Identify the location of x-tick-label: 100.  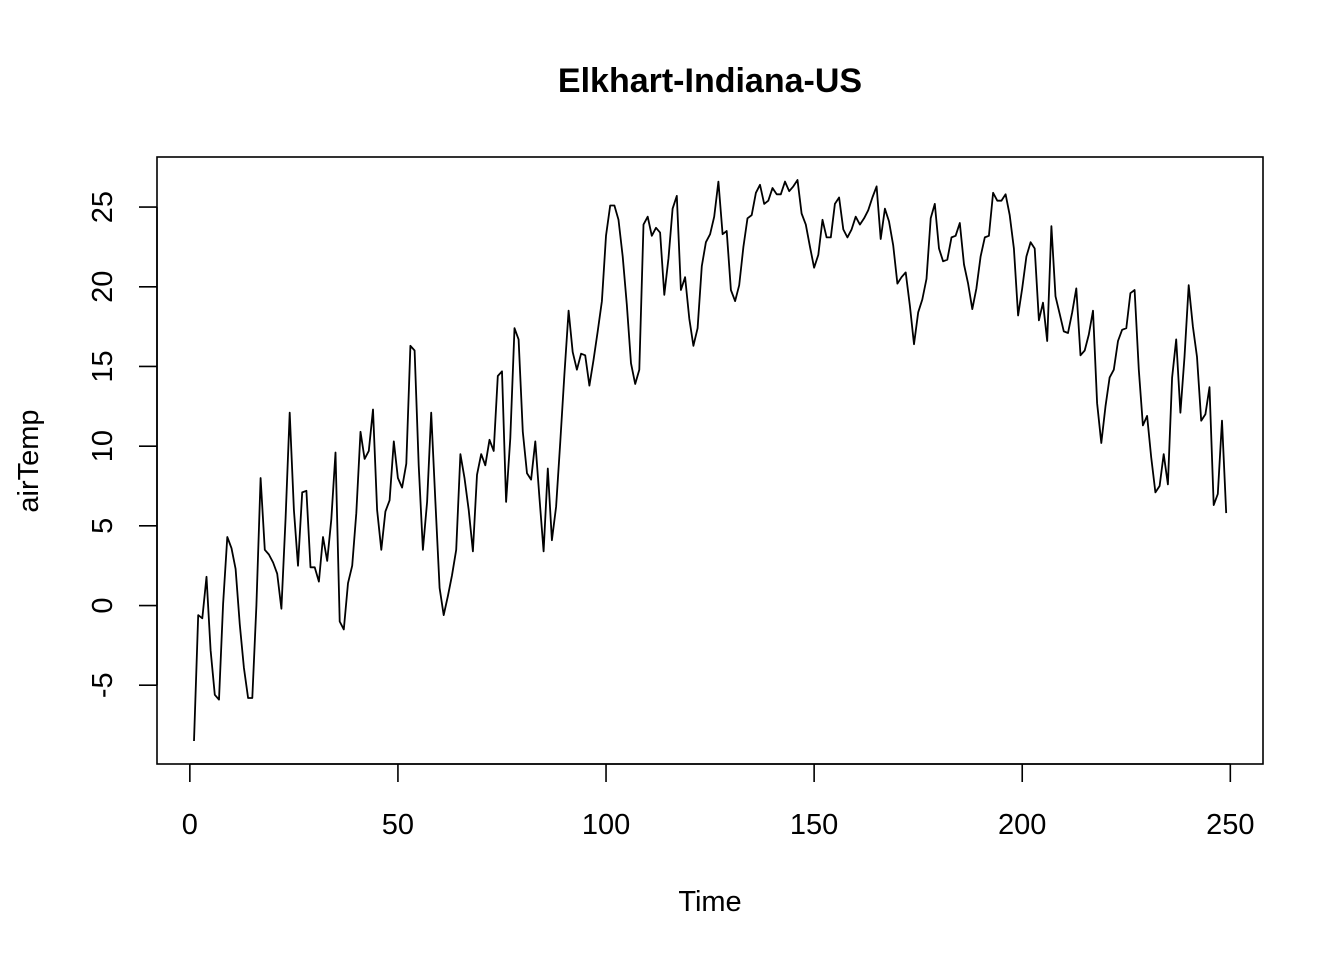
(606, 825).